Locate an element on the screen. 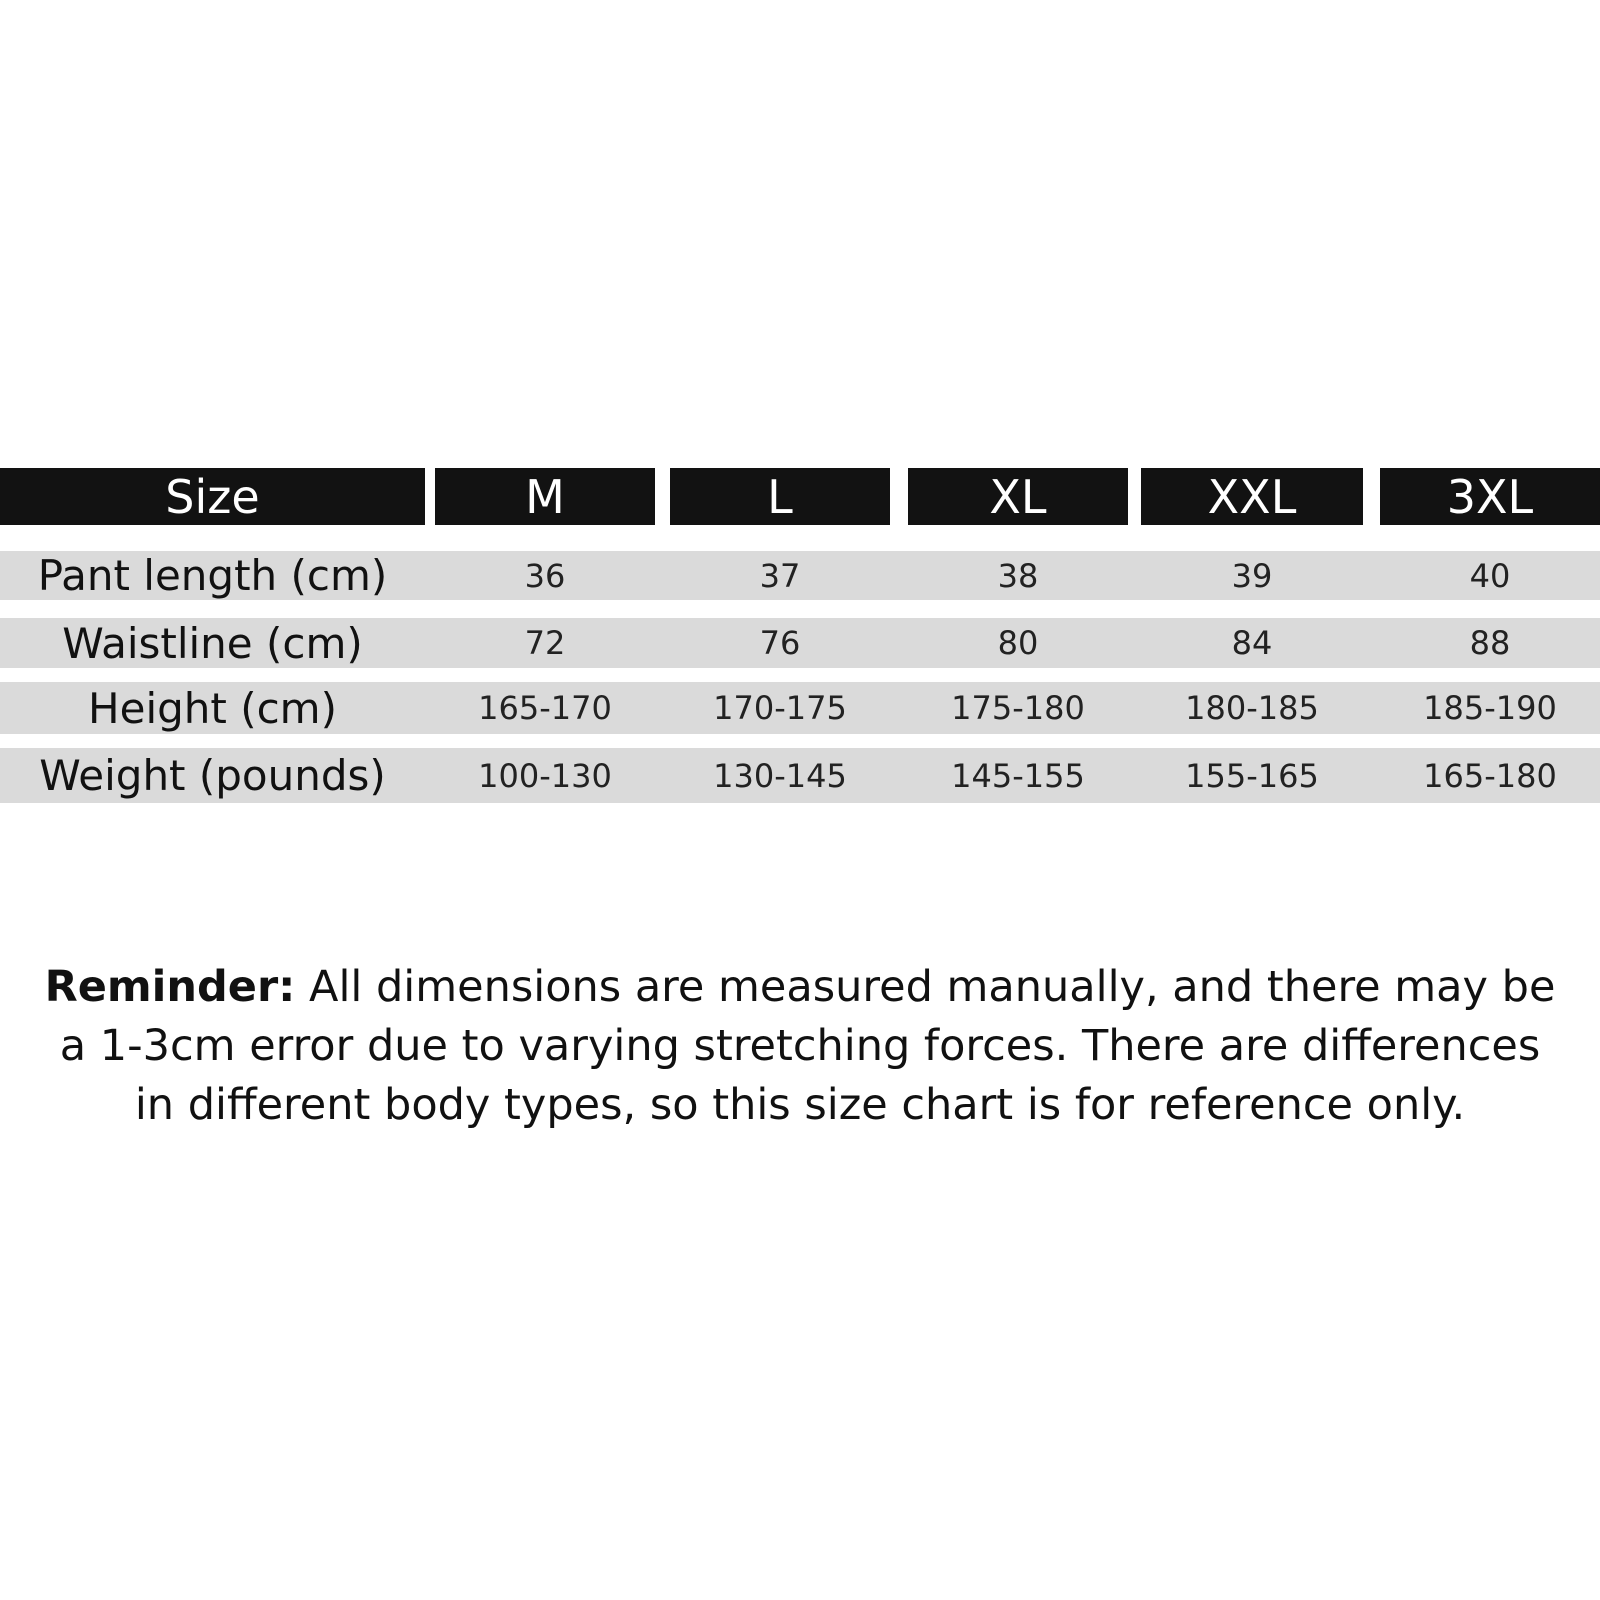  header-3xl: 3XL is located at coordinates (1490, 496).